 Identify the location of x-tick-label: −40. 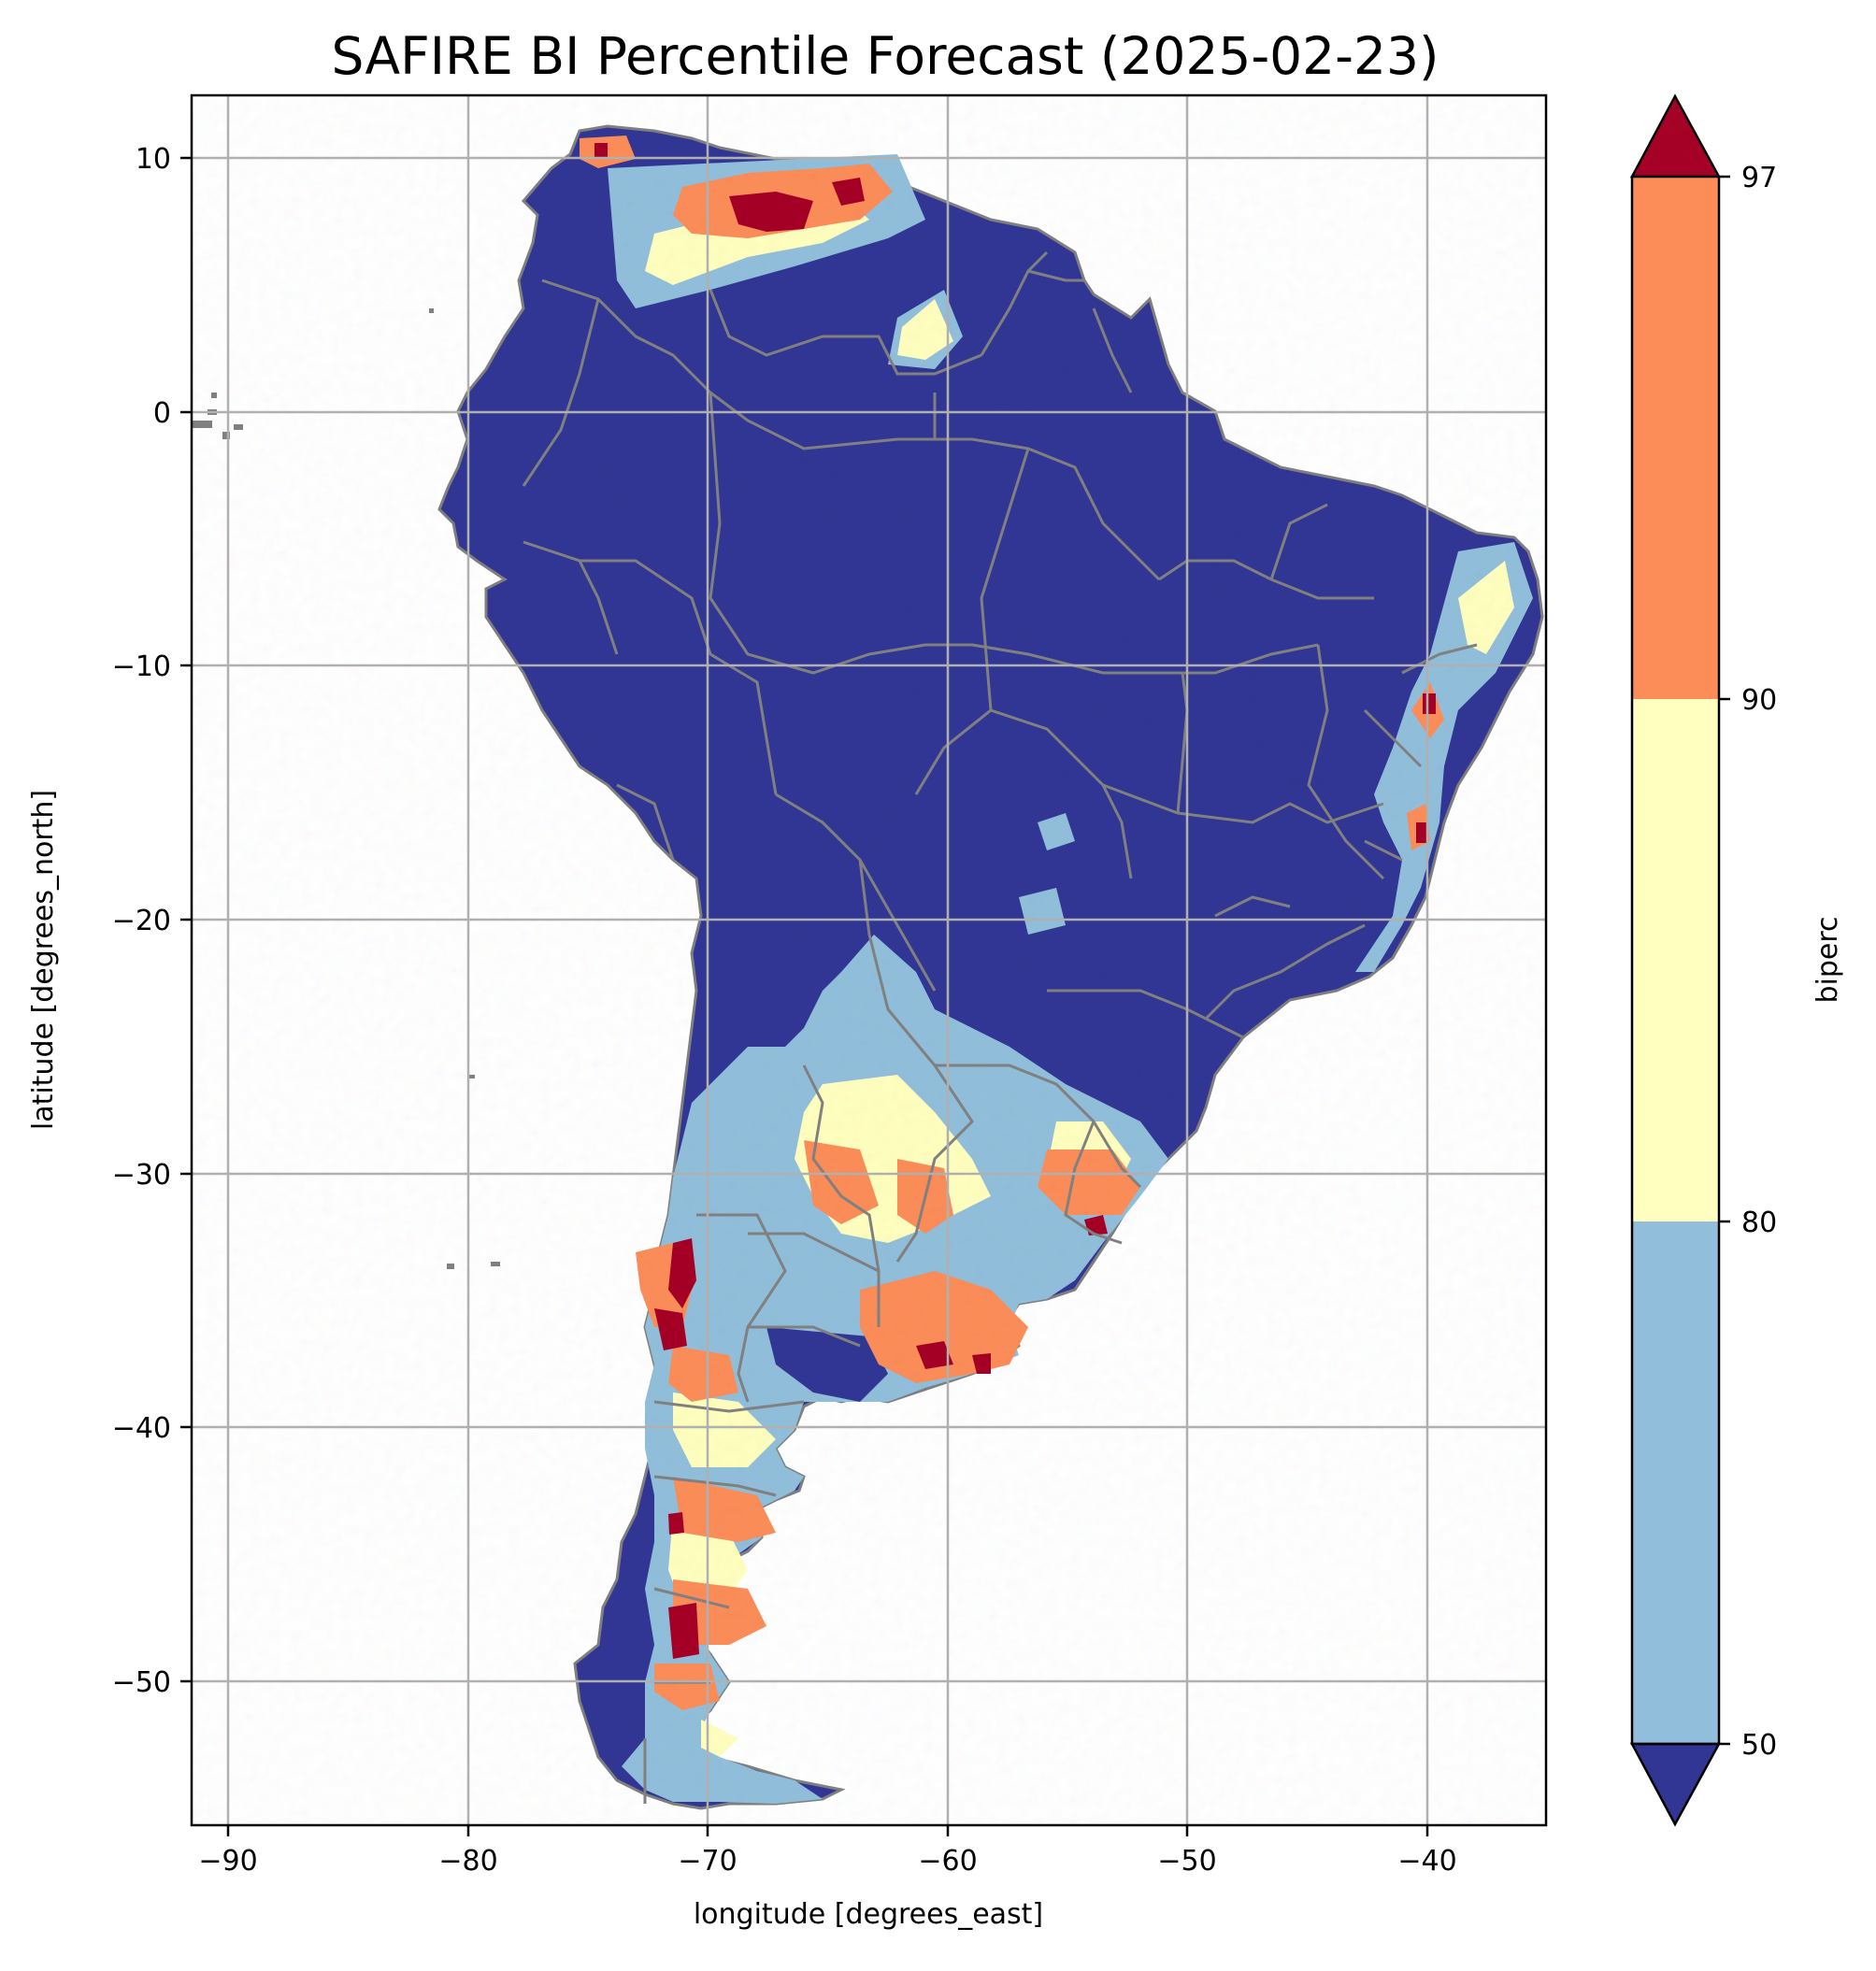
(1427, 1861).